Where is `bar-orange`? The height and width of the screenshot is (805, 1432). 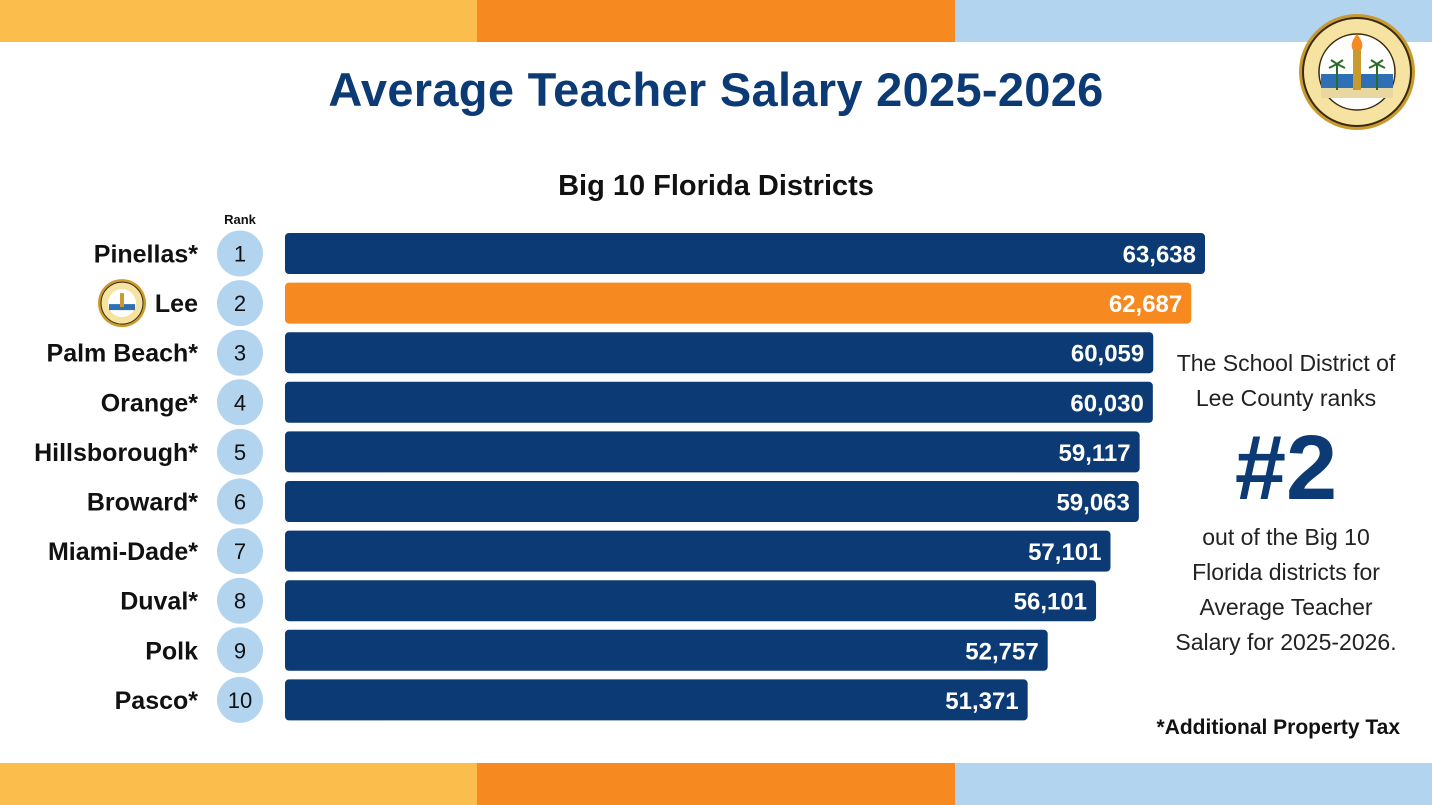
bar-orange is located at coordinates (719, 402).